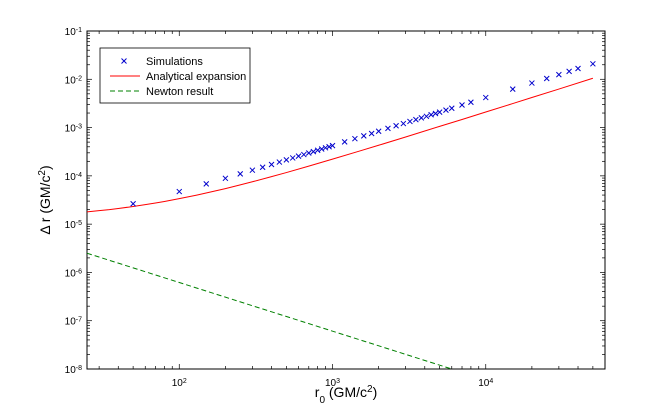 Image resolution: width=664 pixels, height=415 pixels. I want to click on legend-entry-newton: Newton result, so click(161, 92).